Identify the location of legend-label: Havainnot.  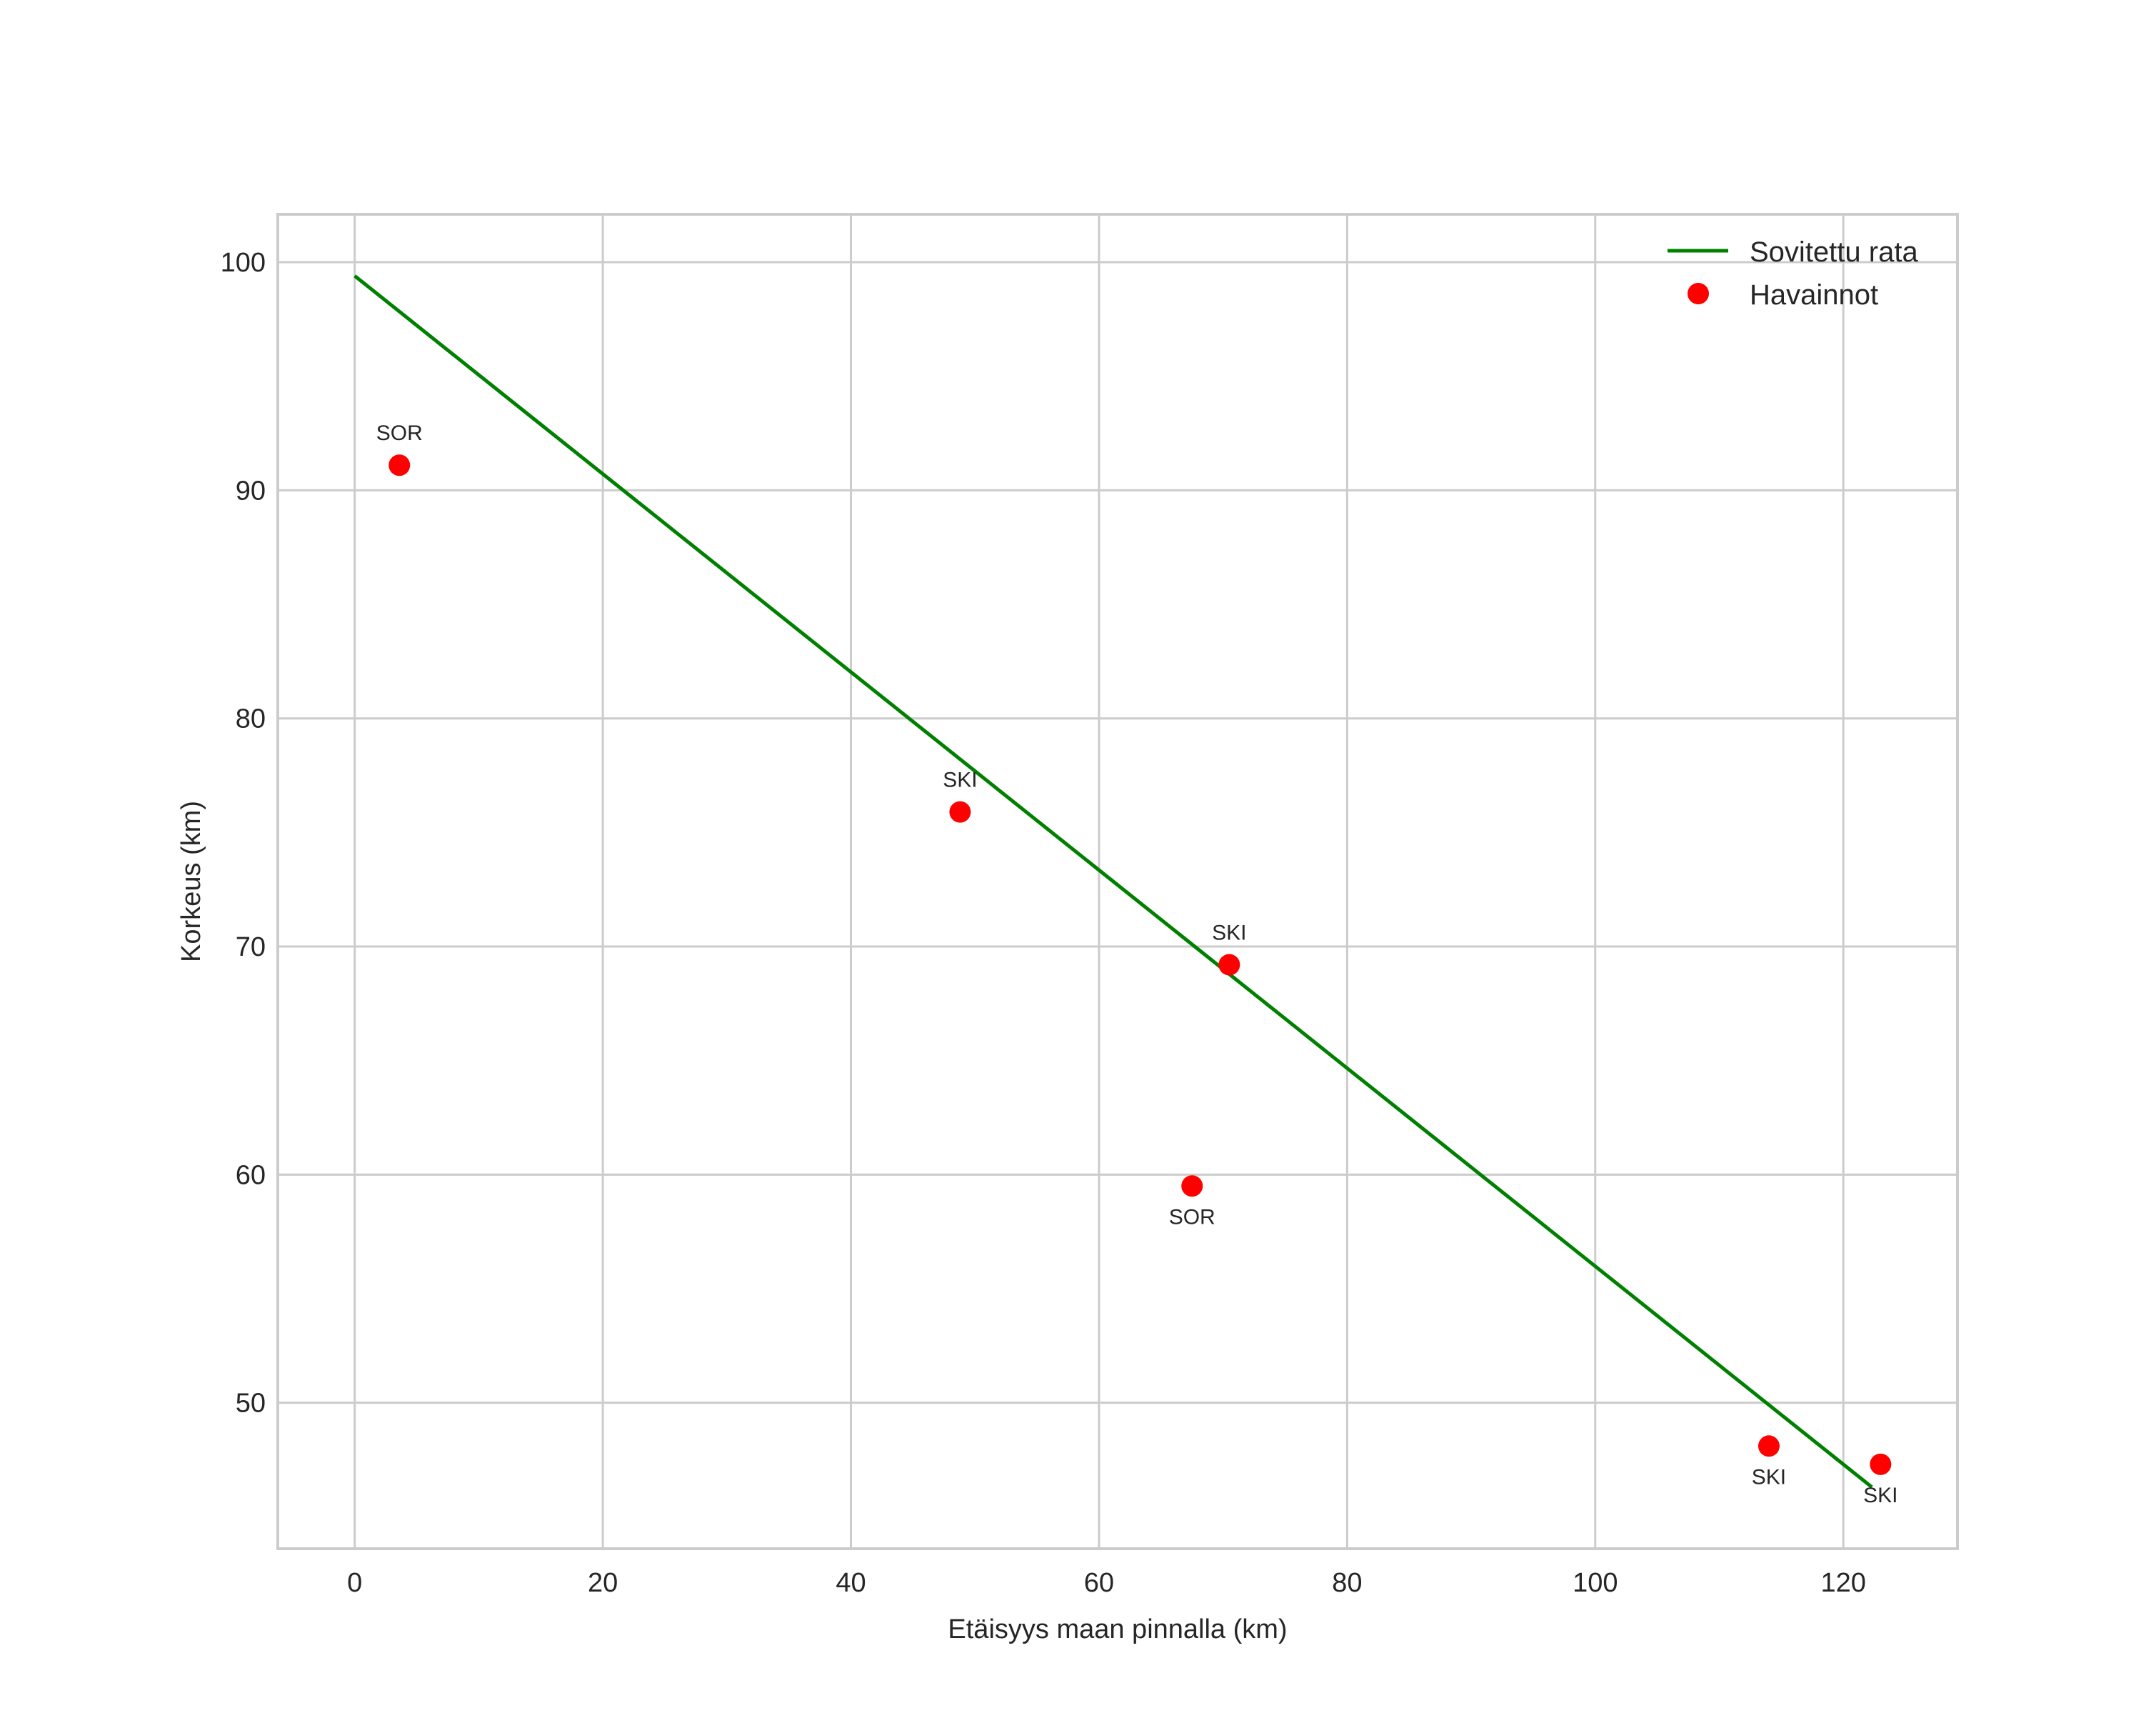
(1814, 295).